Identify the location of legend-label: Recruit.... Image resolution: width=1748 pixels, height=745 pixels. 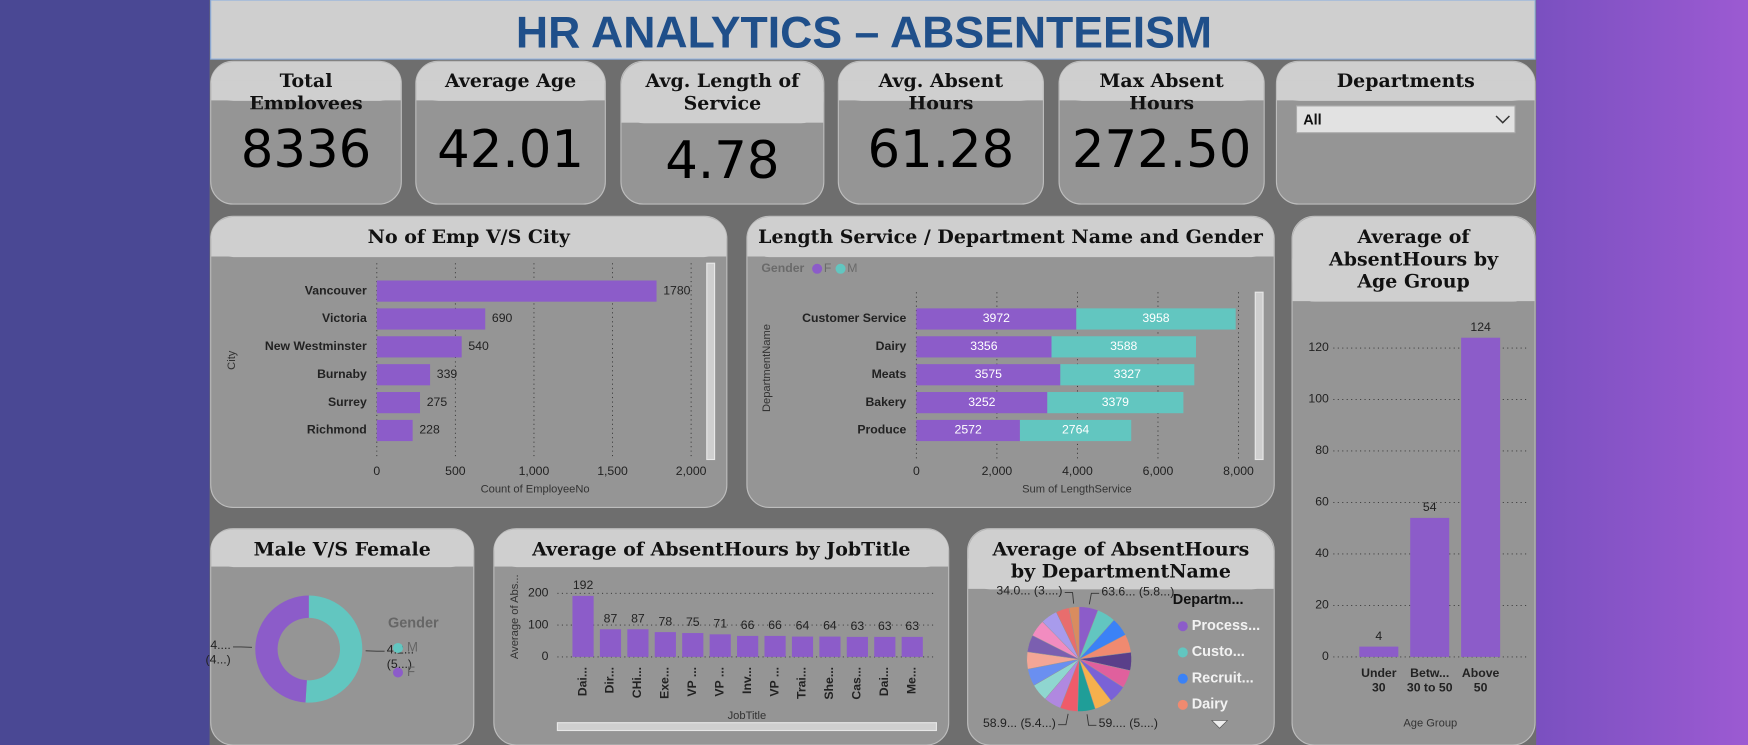
(1223, 678).